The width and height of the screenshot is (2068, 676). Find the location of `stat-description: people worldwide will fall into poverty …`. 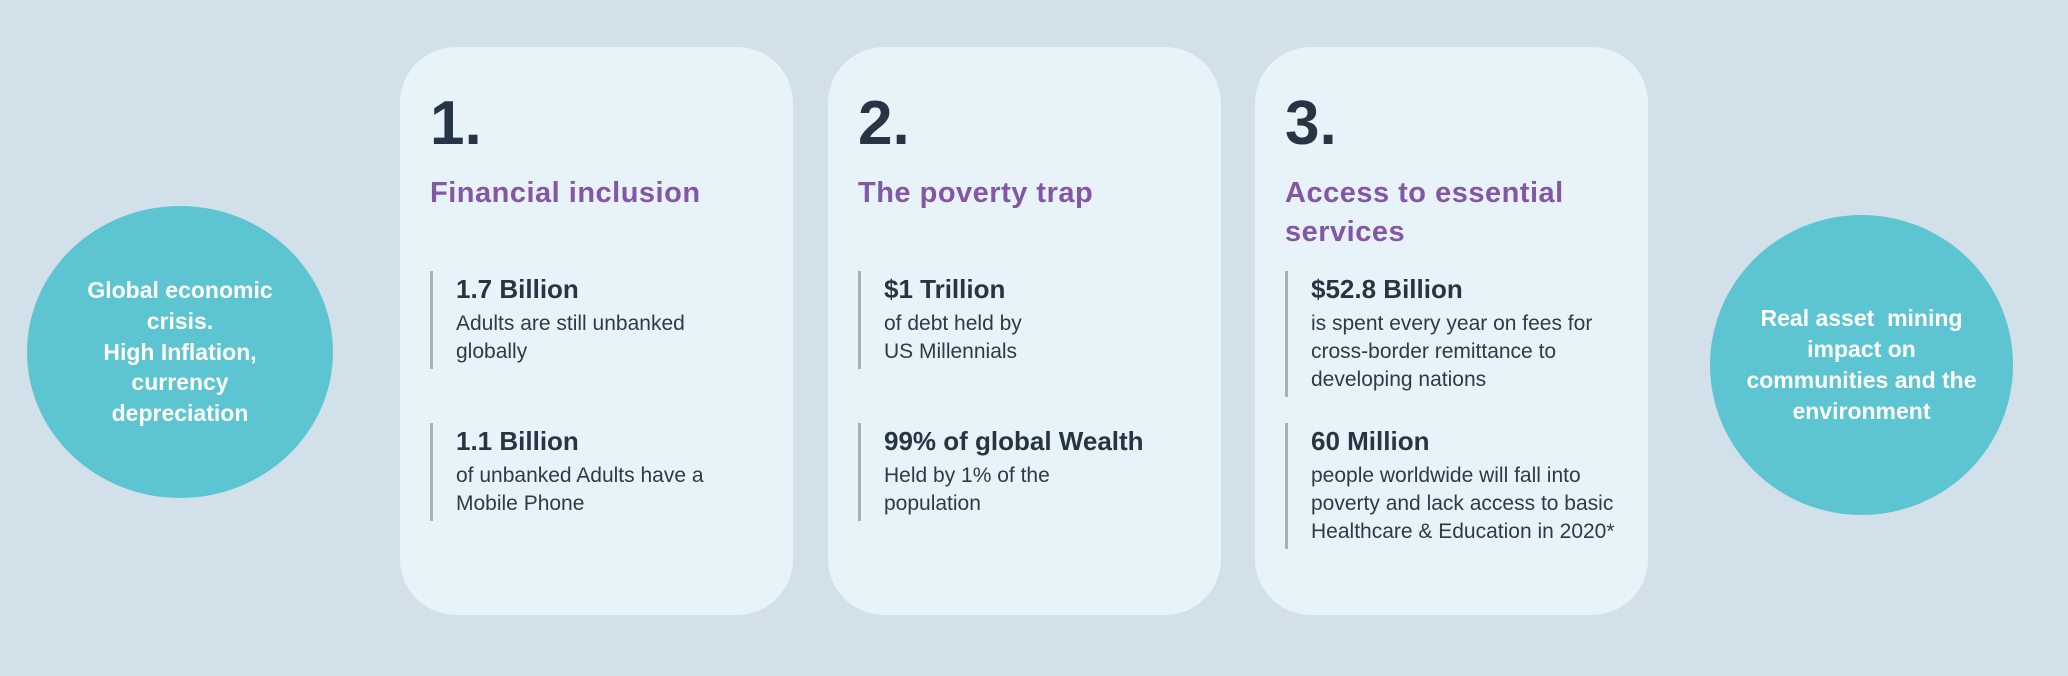

stat-description: people worldwide will fall into poverty … is located at coordinates (1463, 504).